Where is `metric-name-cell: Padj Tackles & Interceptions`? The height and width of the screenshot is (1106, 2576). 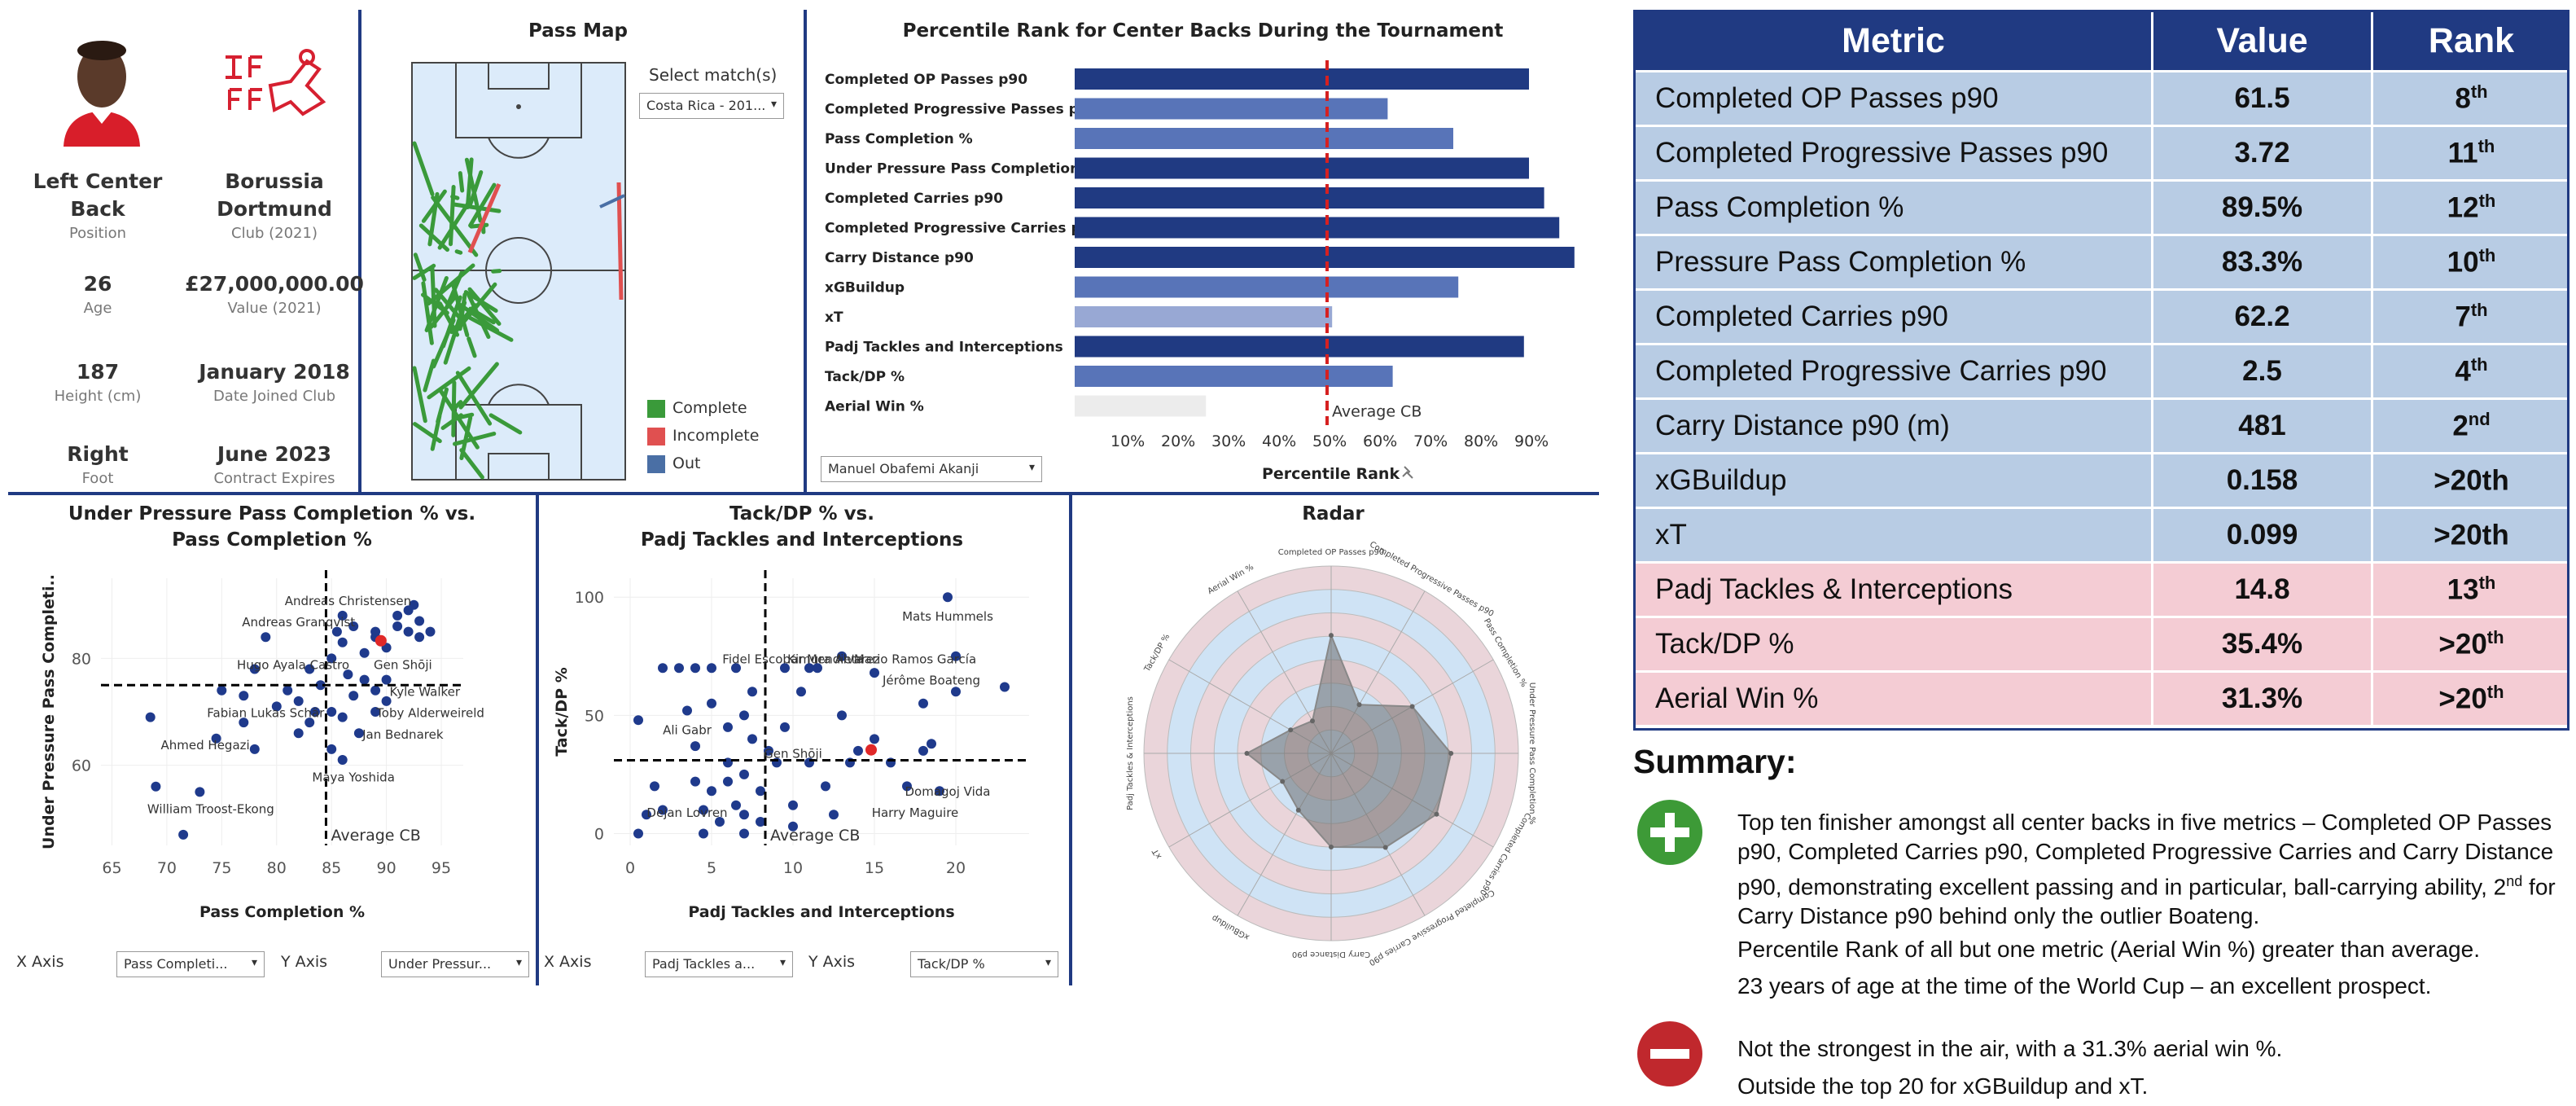 metric-name-cell: Padj Tackles & Interceptions is located at coordinates (1893, 590).